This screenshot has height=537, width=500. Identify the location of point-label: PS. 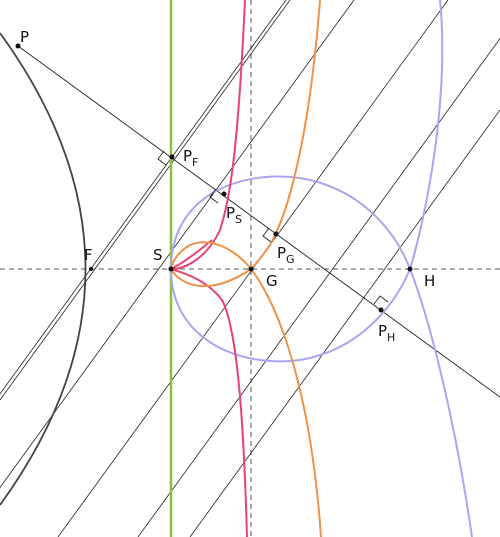
(234, 215).